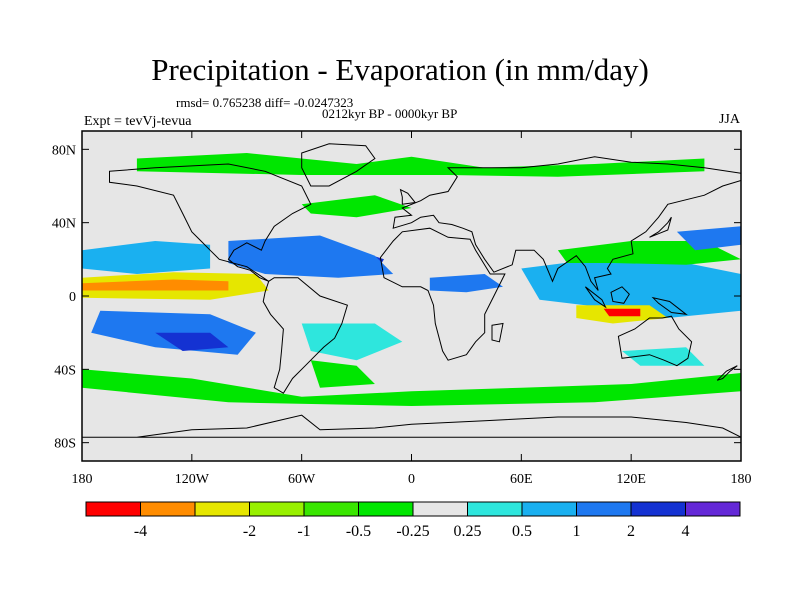  Describe the element at coordinates (311, 256) in the screenshot. I see `region-atlantic-itcz-blue` at that location.